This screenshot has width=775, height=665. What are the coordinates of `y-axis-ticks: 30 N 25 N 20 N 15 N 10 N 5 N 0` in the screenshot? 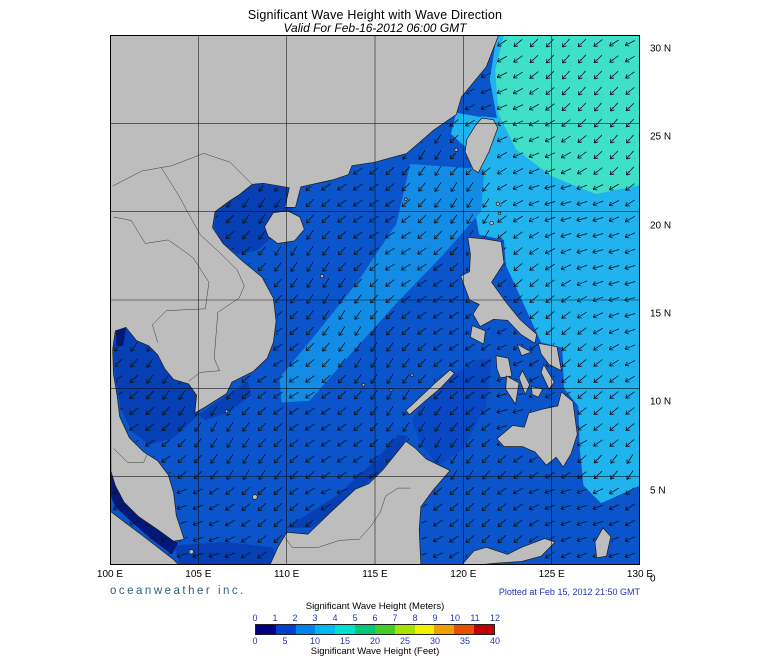 It's located at (671, 314).